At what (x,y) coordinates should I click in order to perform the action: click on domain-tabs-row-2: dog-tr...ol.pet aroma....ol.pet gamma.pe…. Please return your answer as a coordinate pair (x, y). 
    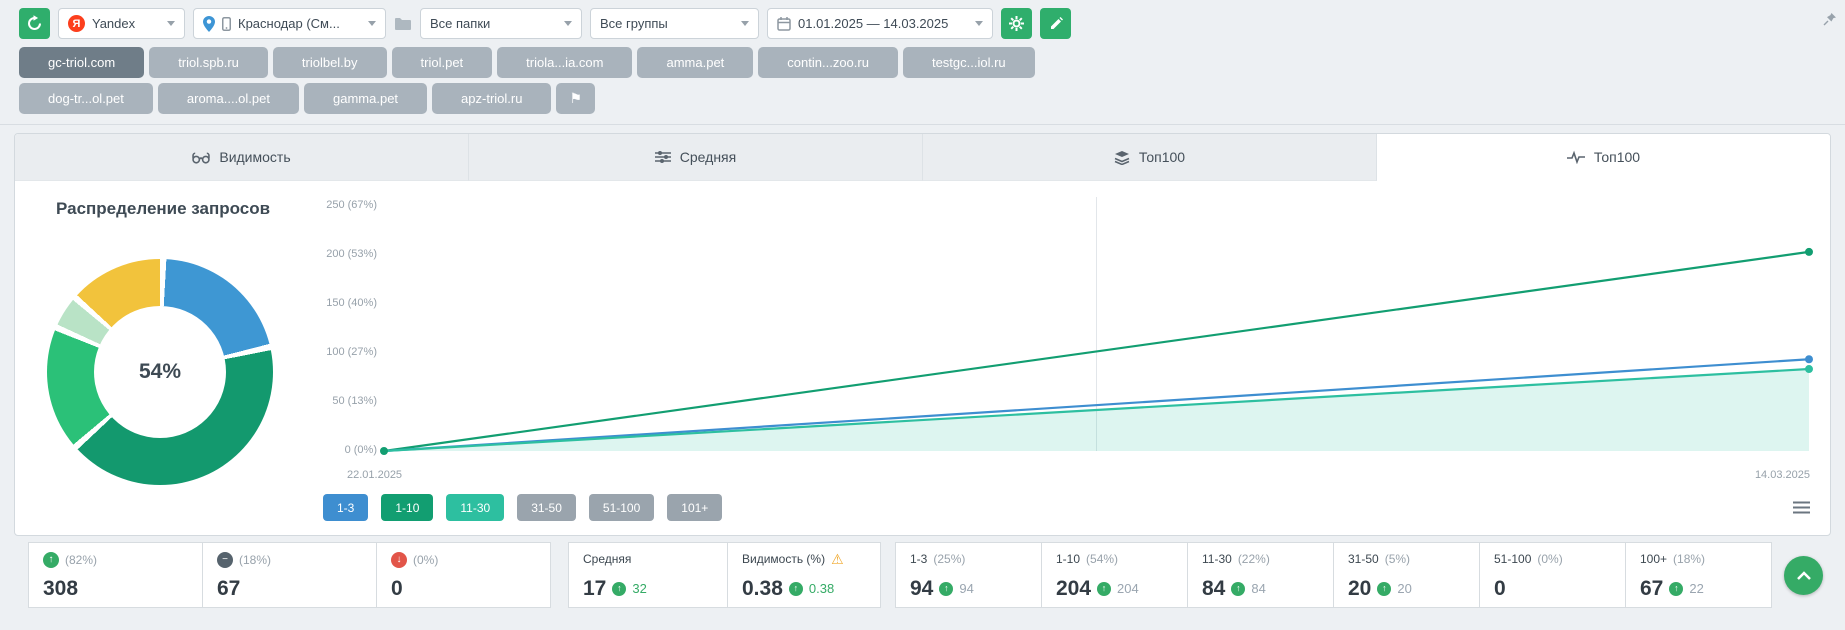
    Looking at the image, I should click on (307, 98).